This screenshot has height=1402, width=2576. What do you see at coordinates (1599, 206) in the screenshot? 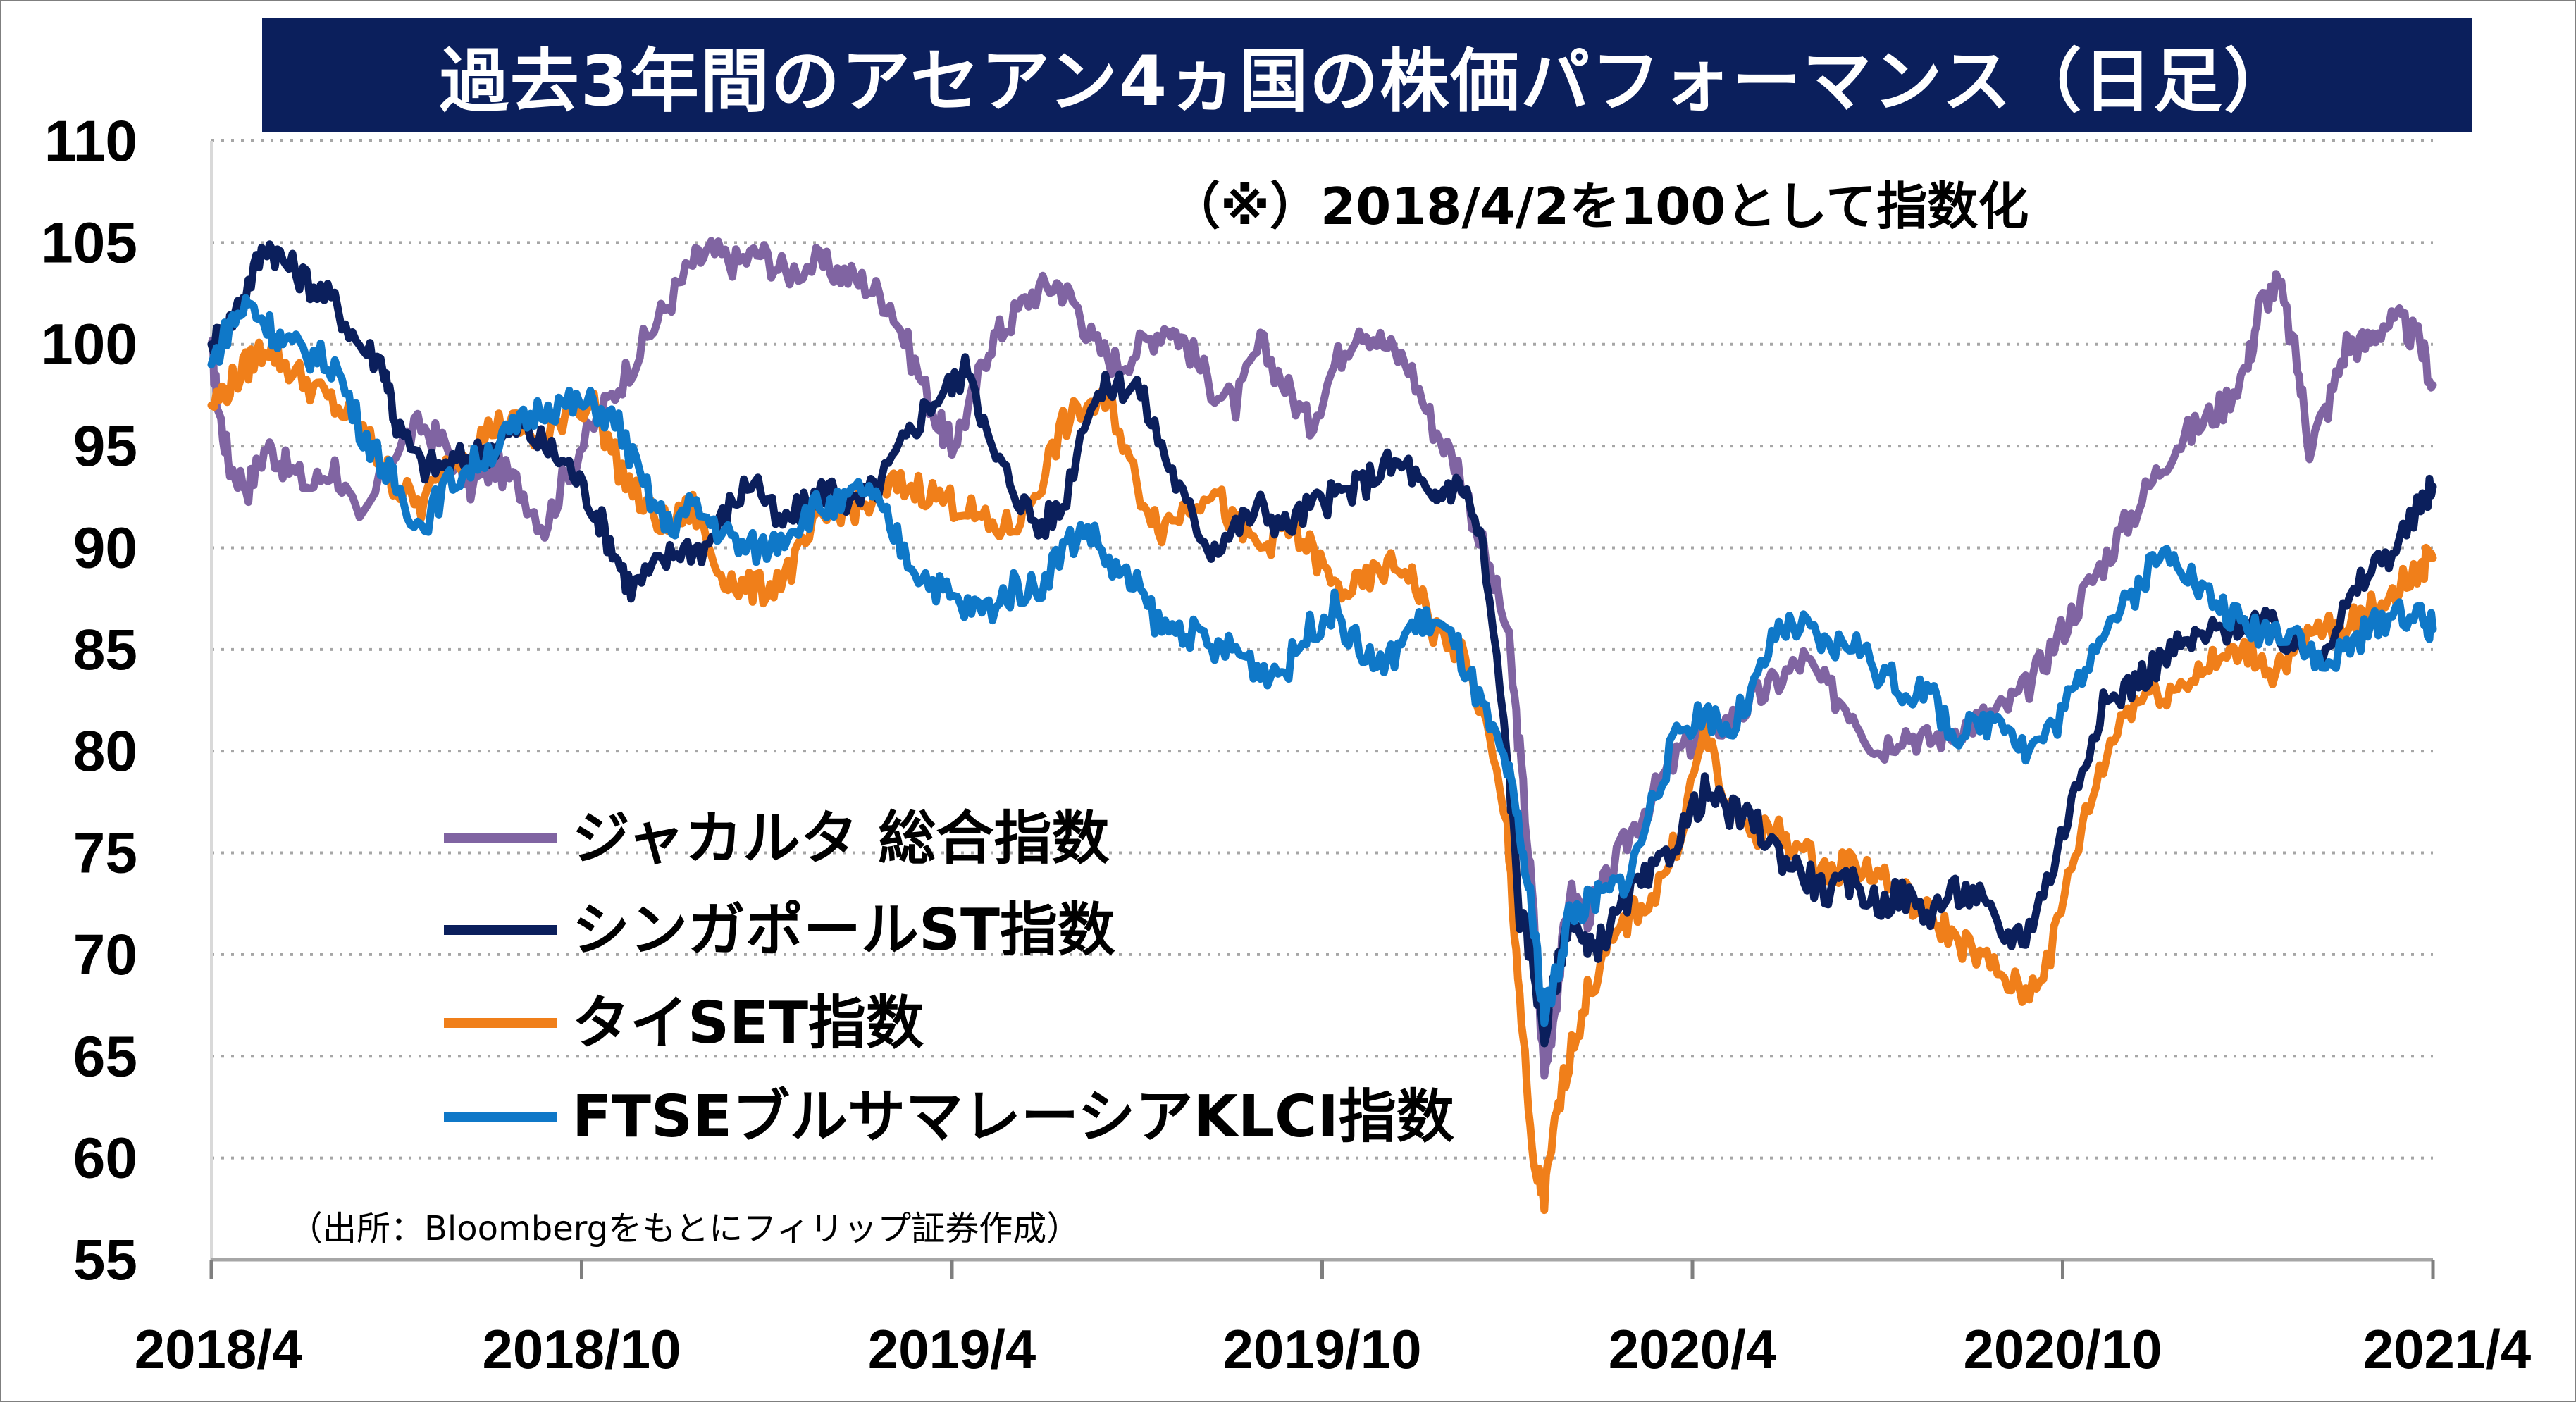
I see `index-note: （※）2018/4/2を100として指数化` at bounding box center [1599, 206].